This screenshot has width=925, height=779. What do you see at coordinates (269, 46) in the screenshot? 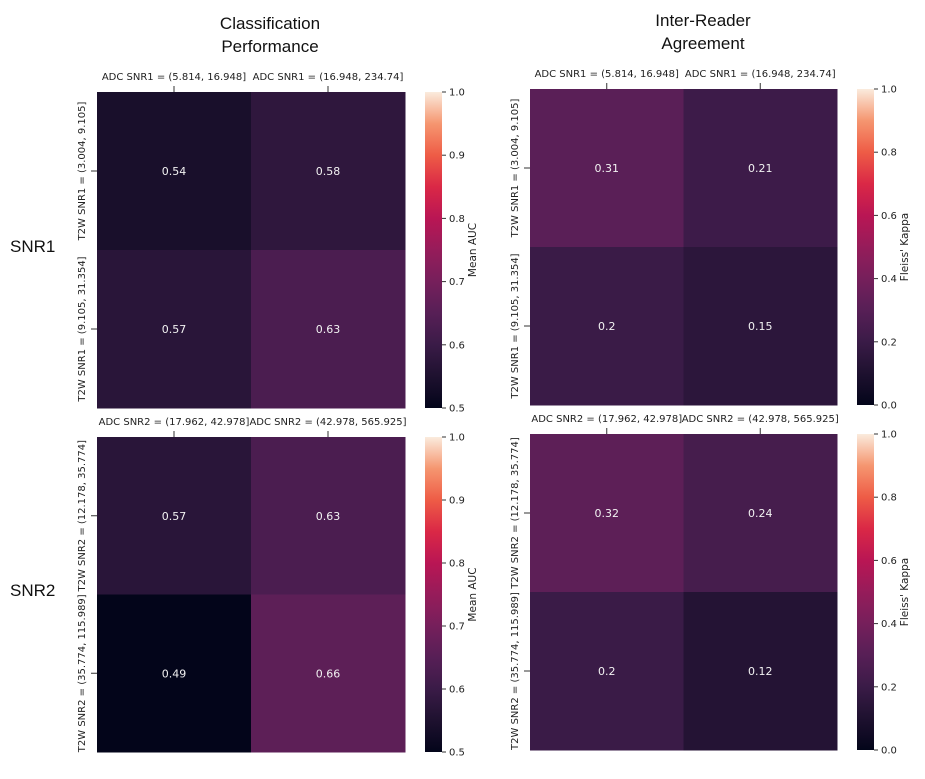
I see `column-header-left-line2: Performance` at bounding box center [269, 46].